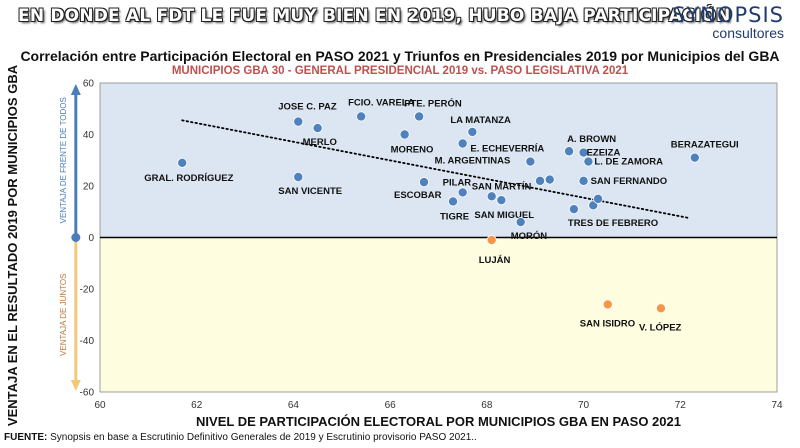 The image size is (800, 448). I want to click on y-tick-label: 0, so click(91, 238).